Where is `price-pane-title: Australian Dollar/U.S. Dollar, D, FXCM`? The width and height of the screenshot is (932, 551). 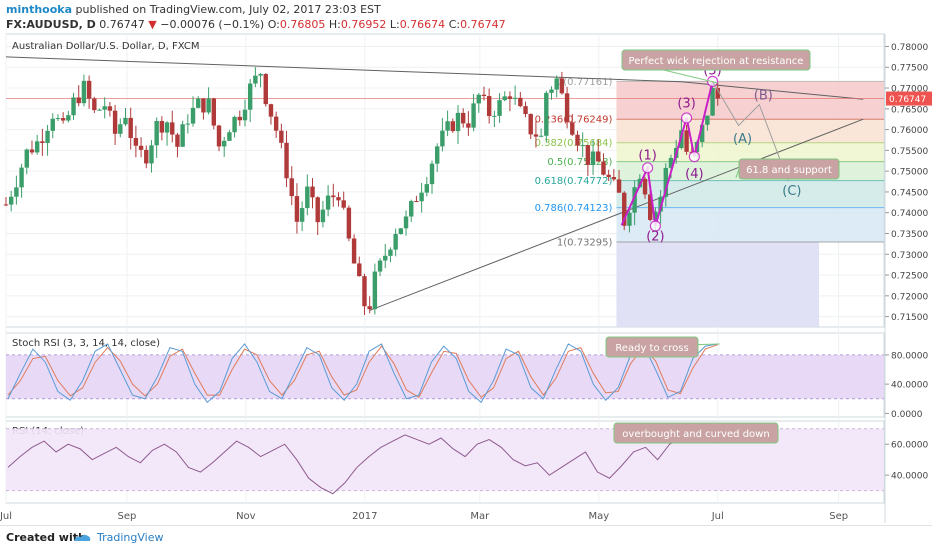
price-pane-title: Australian Dollar/U.S. Dollar, D, FXCM is located at coordinates (105, 46).